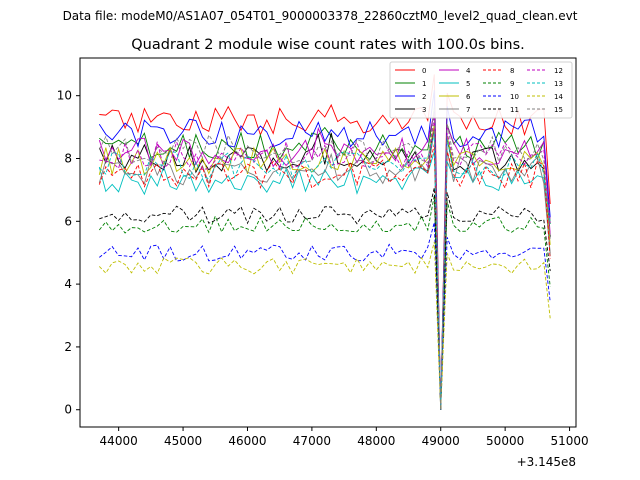  Describe the element at coordinates (119, 441) in the screenshot. I see `x-tick-label: 44000` at that location.